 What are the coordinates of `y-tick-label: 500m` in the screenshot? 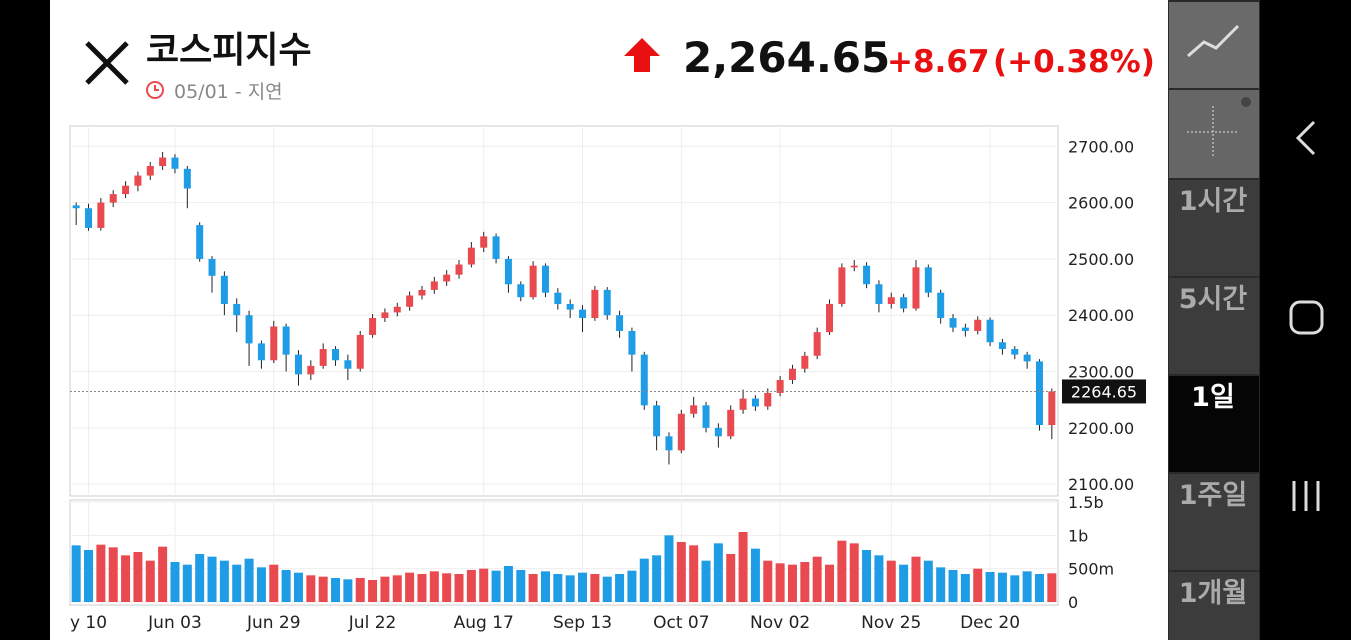 It's located at (1091, 569).